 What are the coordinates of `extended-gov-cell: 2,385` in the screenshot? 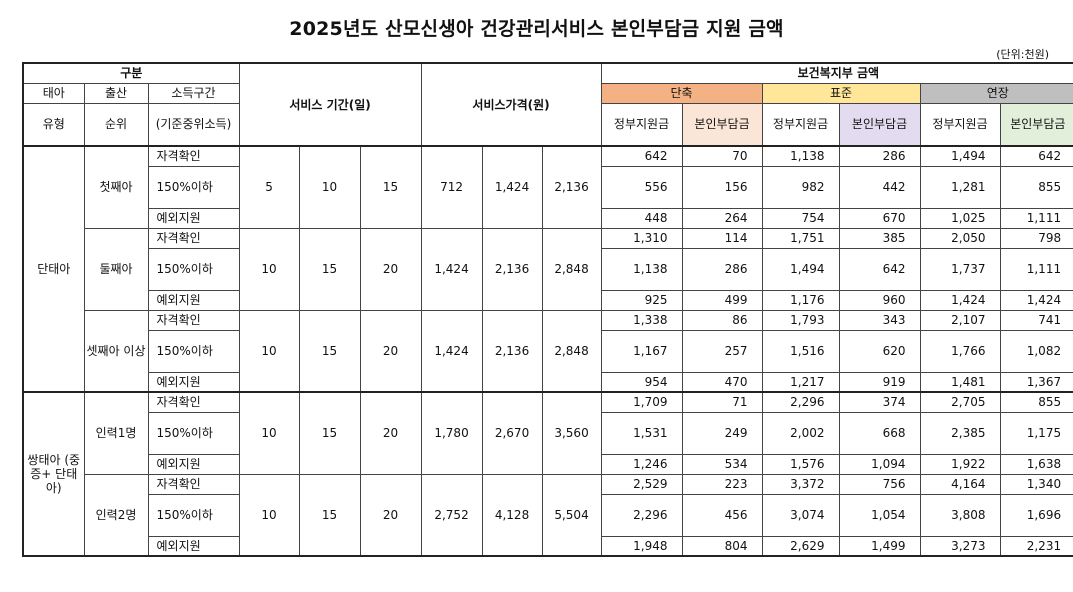 It's located at (960, 433).